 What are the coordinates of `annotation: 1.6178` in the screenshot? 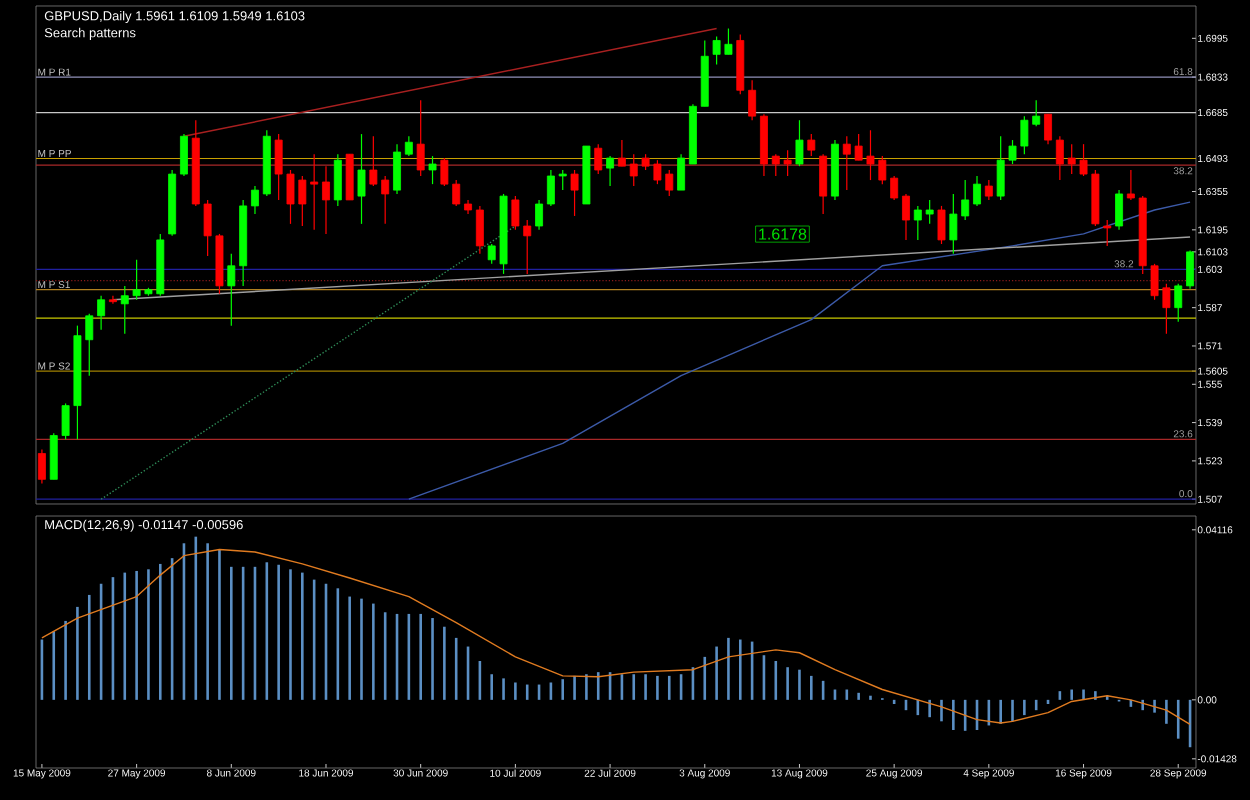 It's located at (783, 234).